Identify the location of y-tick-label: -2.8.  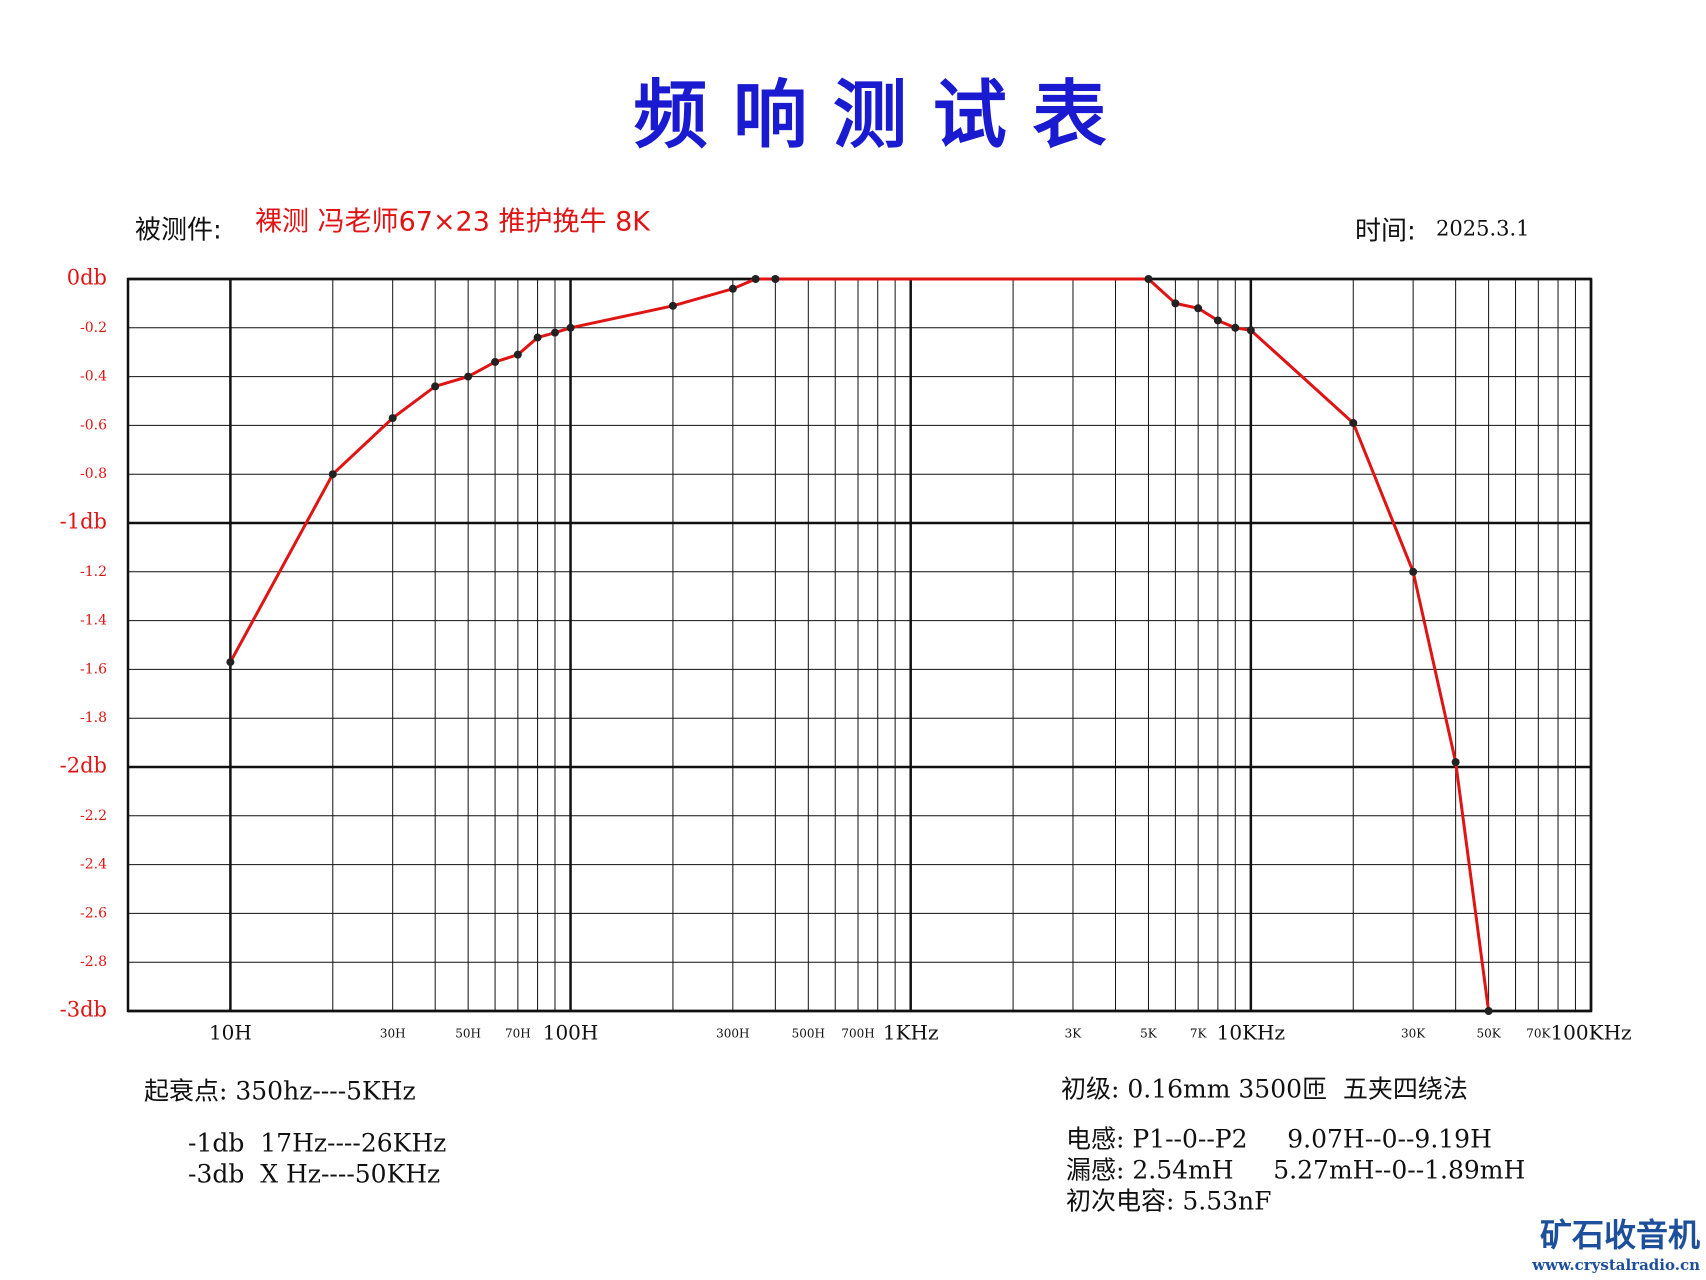
(93, 962).